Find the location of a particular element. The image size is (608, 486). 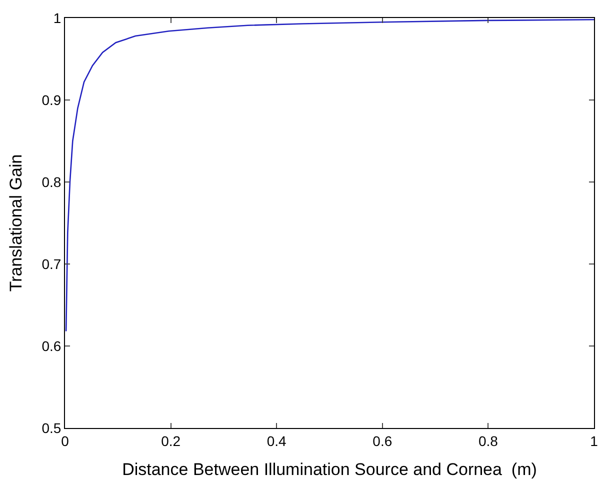

x-tick-label: 0 is located at coordinates (65, 440).